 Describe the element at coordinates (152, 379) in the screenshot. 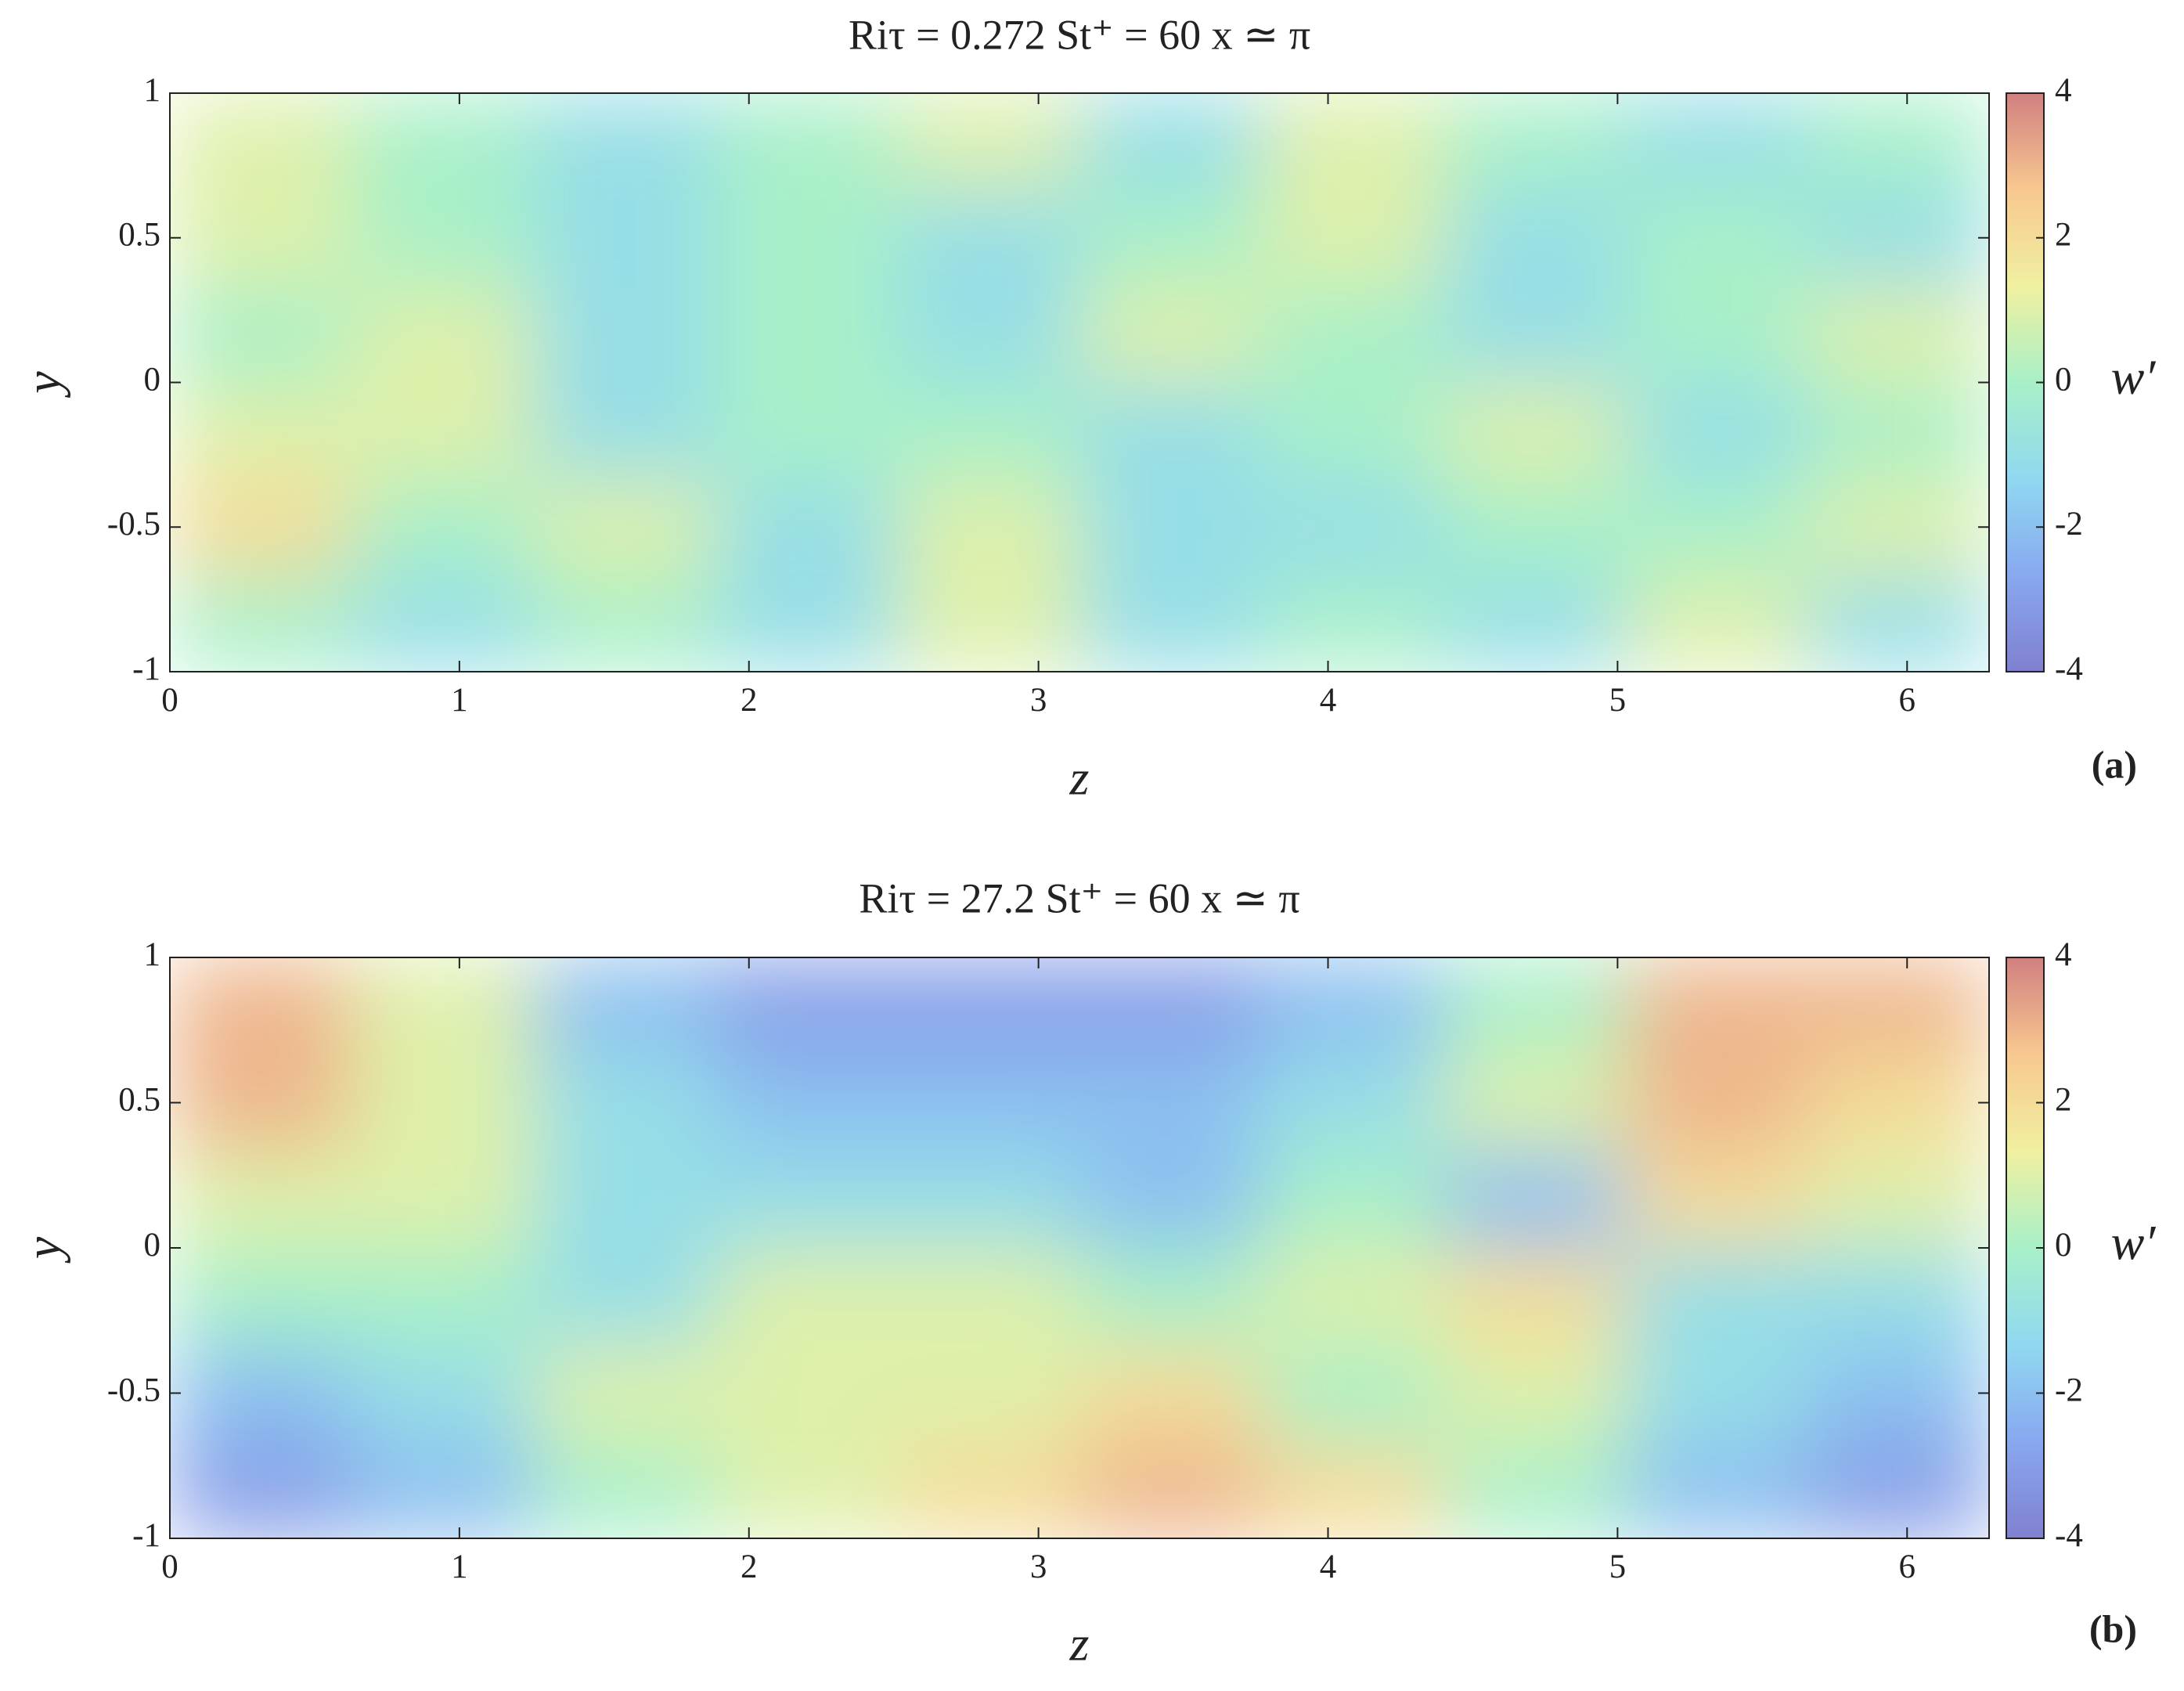

I see `y-tick-label: 0` at that location.